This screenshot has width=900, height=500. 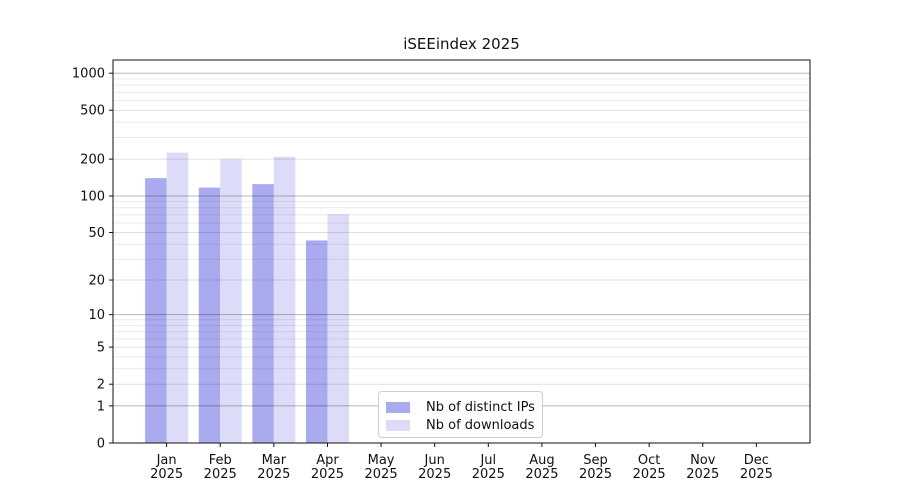 What do you see at coordinates (480, 407) in the screenshot?
I see `legend-label: Nb of distinct IPs` at bounding box center [480, 407].